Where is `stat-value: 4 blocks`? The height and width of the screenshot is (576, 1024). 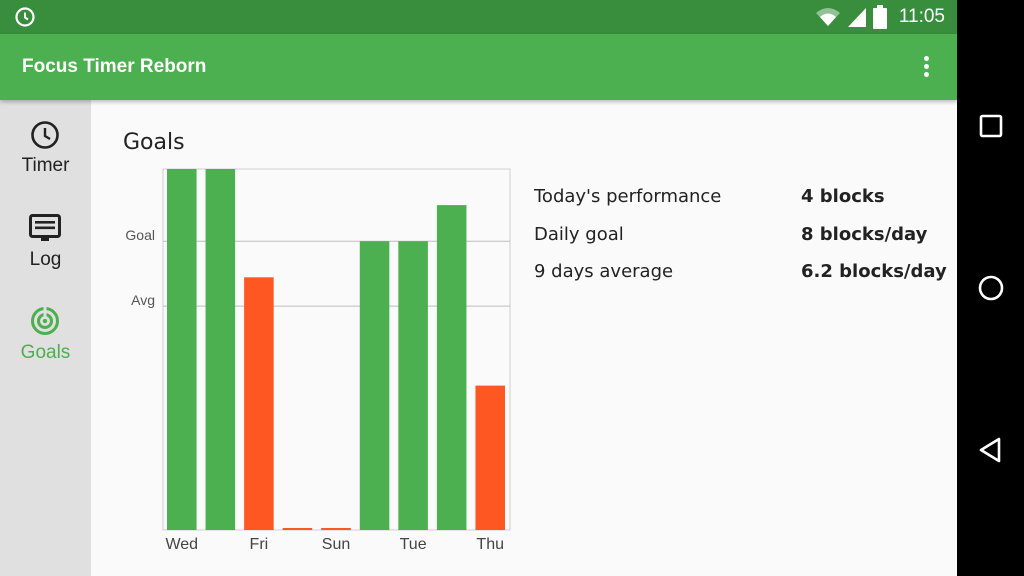 stat-value: 4 blocks is located at coordinates (843, 196).